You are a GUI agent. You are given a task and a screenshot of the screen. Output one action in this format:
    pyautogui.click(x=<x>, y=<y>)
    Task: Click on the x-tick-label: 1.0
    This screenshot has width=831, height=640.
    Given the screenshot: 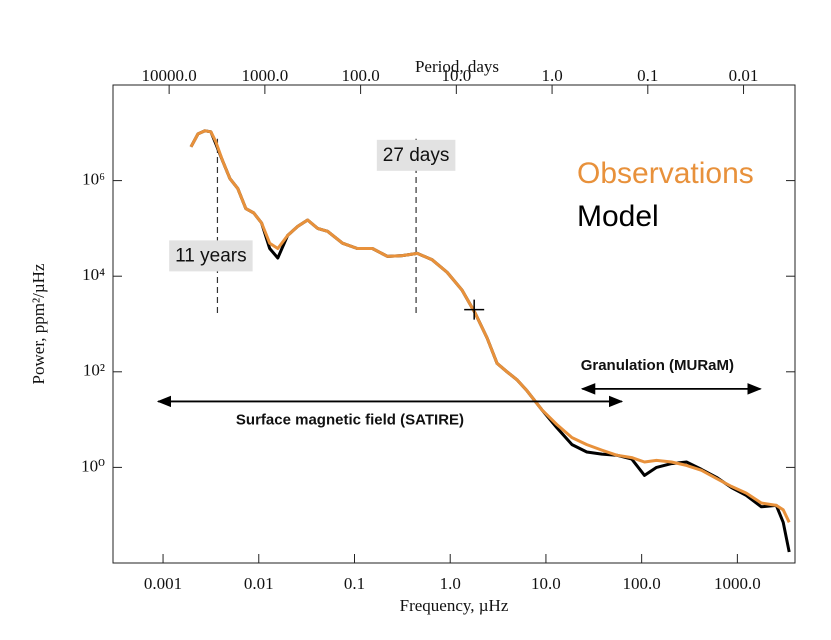 What is the action you would take?
    pyautogui.click(x=450, y=583)
    